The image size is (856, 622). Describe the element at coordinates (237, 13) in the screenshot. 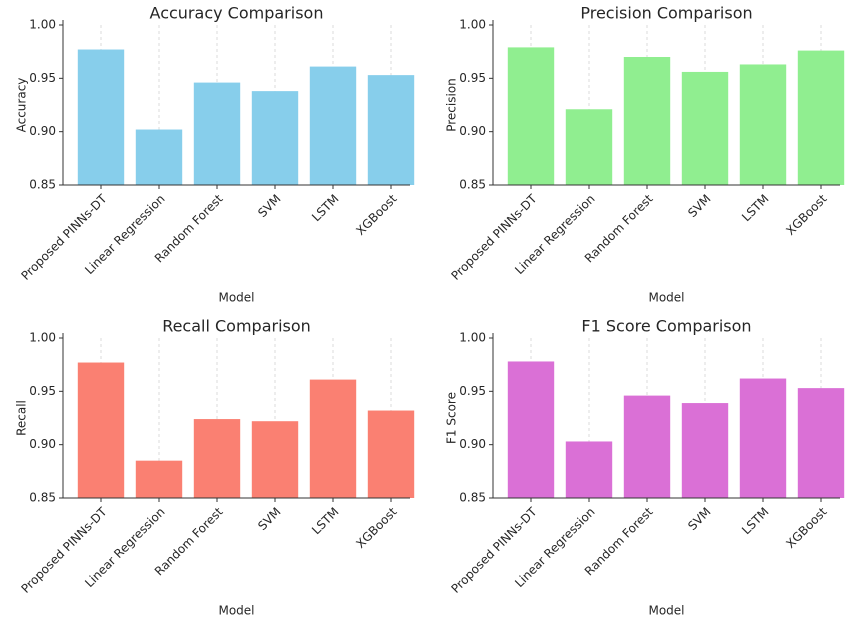

I see `chart-title: Accuracy Comparison` at that location.